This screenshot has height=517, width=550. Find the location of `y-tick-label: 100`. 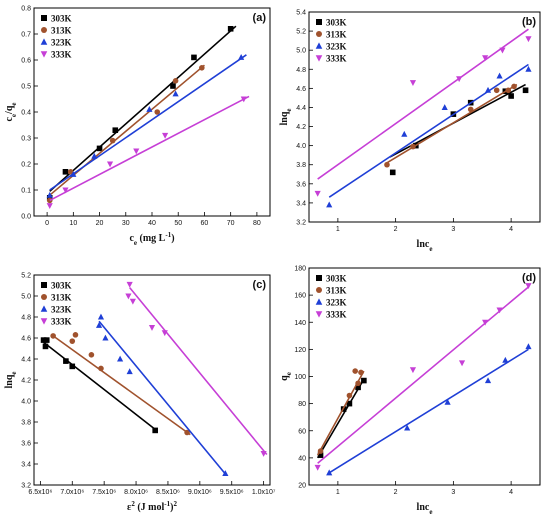

y-tick-label: 100 is located at coordinates (300, 377).